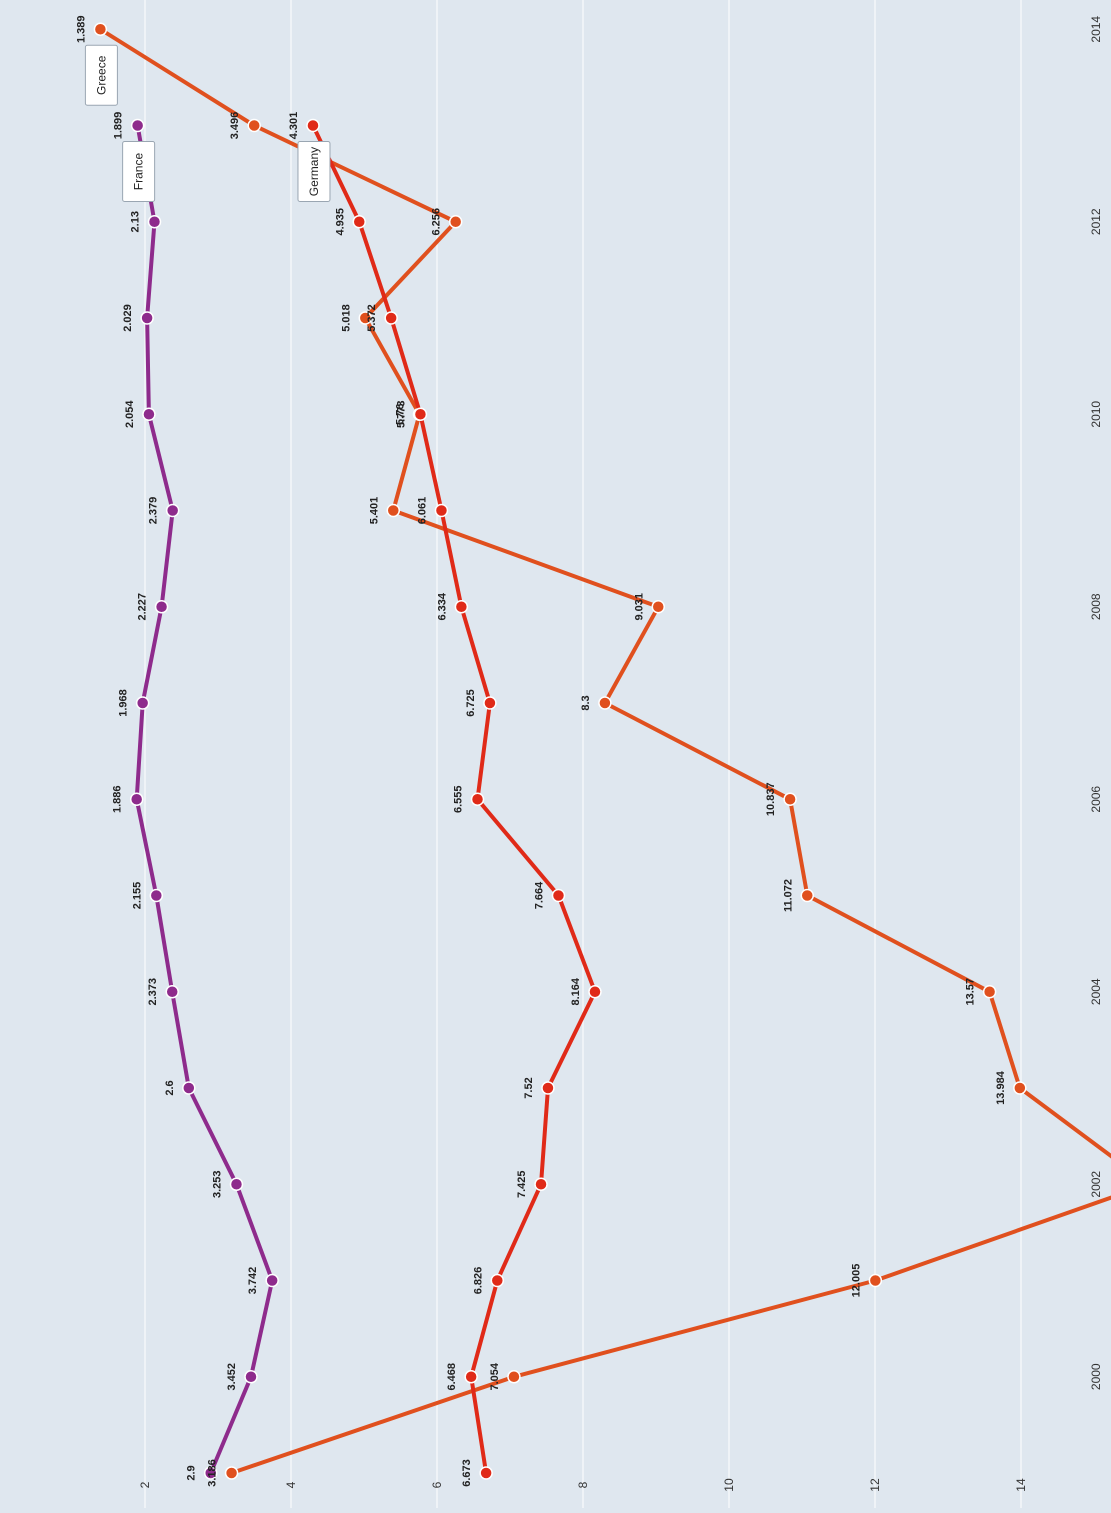  What do you see at coordinates (639, 607) in the screenshot?
I see `data-label-greece: 9.031` at bounding box center [639, 607].